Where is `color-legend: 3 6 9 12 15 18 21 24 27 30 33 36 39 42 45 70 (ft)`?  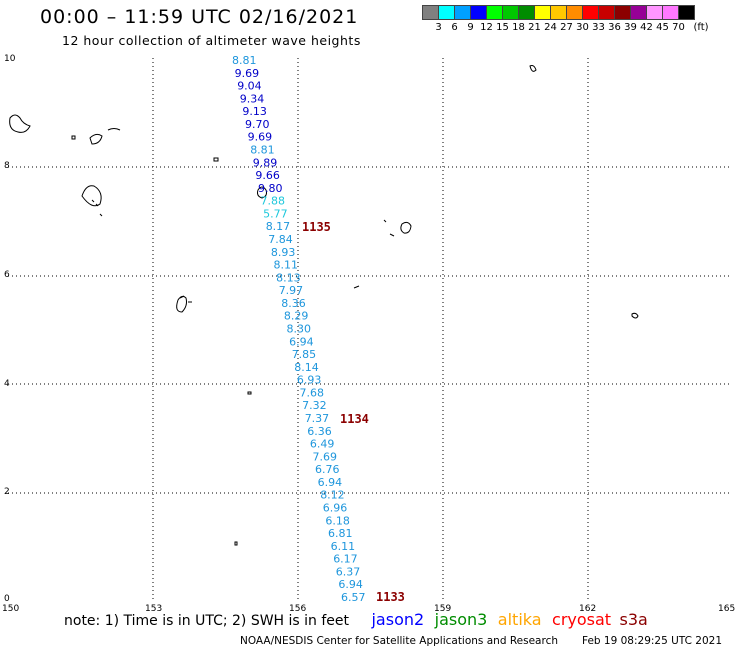
color-legend: 3 6 9 12 15 18 21 24 27 30 33 36 39 42 45 70 (ft) is located at coordinates (565, 19).